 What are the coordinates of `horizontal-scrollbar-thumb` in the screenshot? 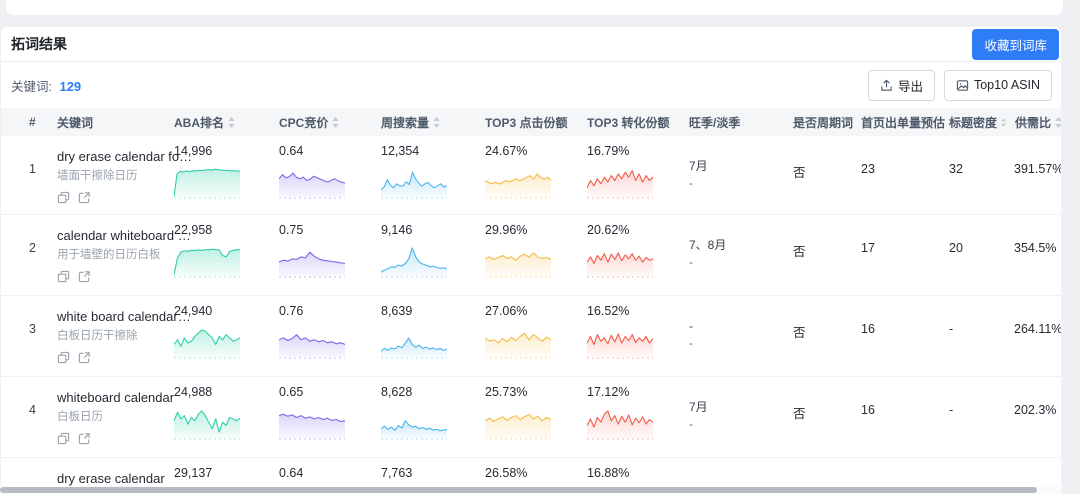 It's located at (518, 490).